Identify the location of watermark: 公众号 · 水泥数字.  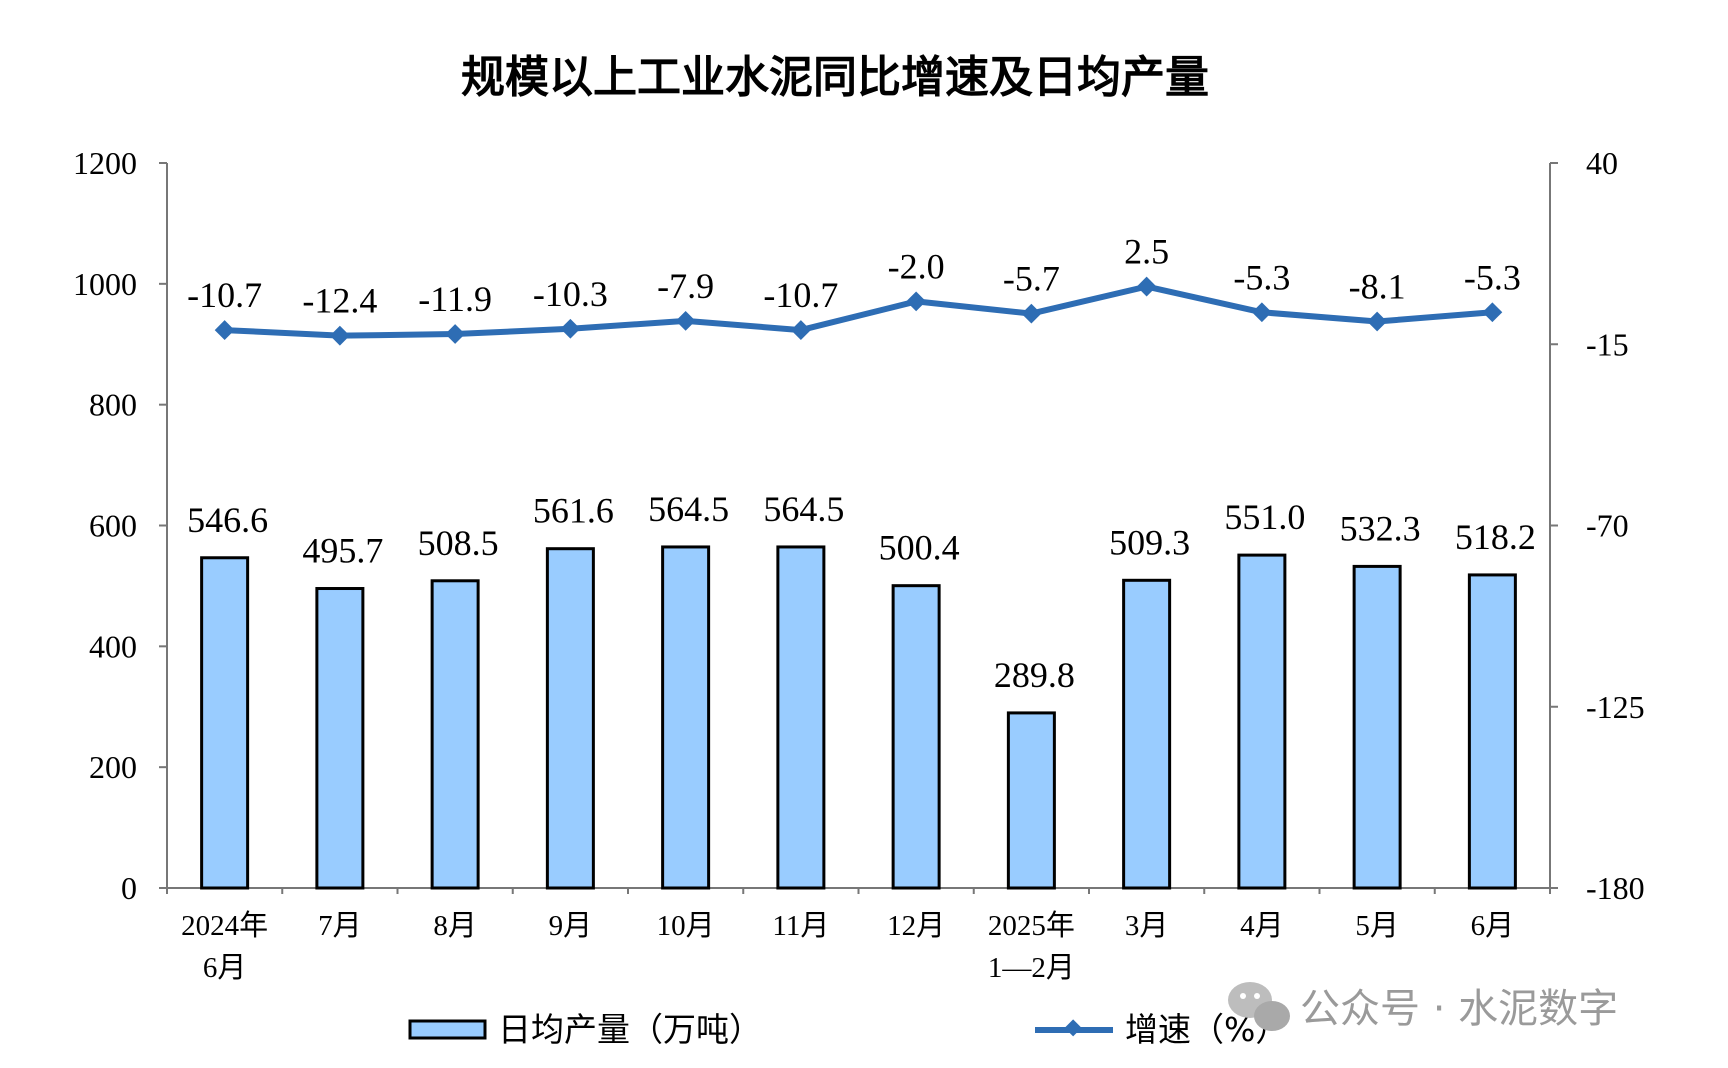
(1423, 1007).